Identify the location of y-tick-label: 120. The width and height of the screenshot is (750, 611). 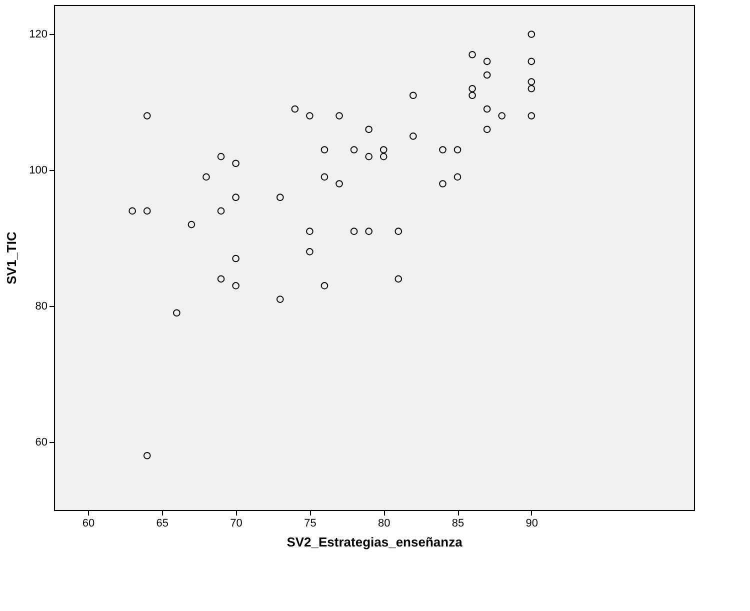
(38, 34).